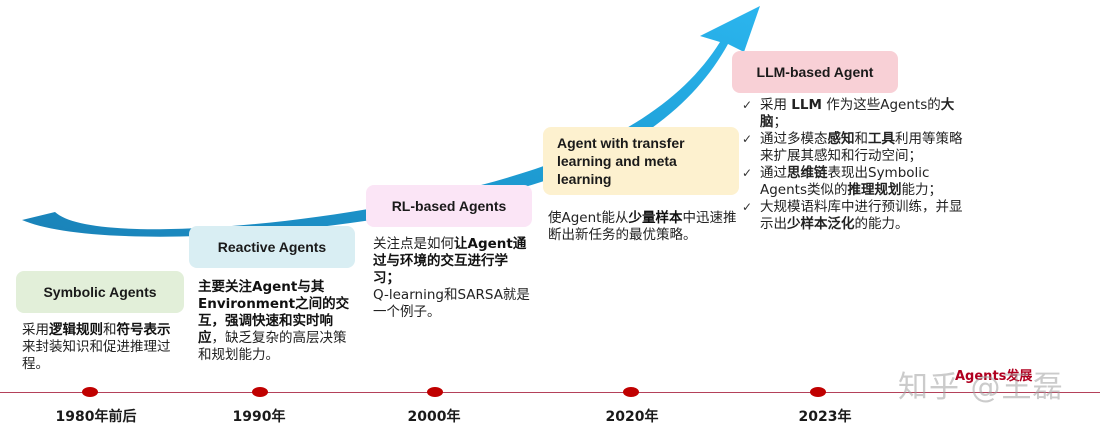 The image size is (1100, 433). I want to click on stage-description-transfer-meta-learning: 使Agent能从少量样本中迅速推断出新任务的最优策略。, so click(643, 227).